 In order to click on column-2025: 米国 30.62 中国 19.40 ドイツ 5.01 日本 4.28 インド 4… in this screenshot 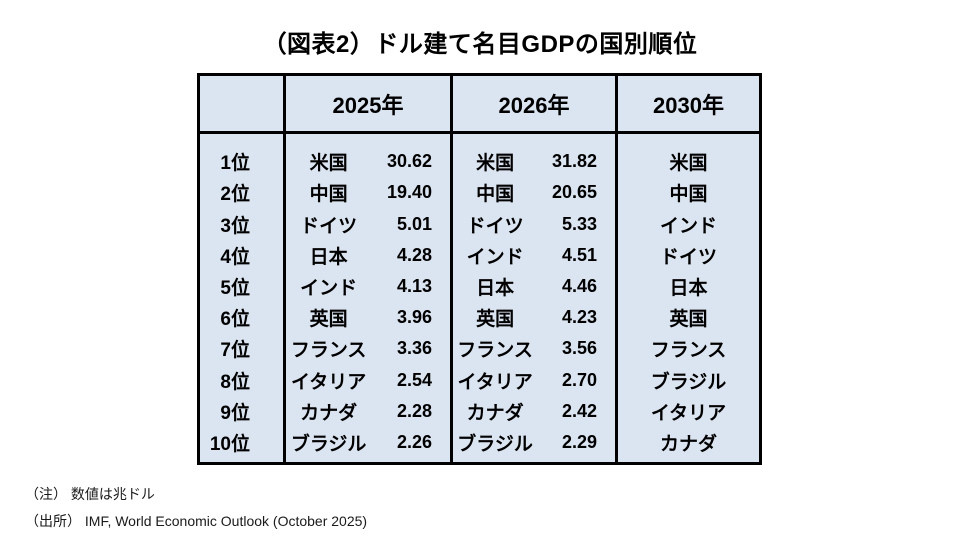, I will do `click(366, 298)`.